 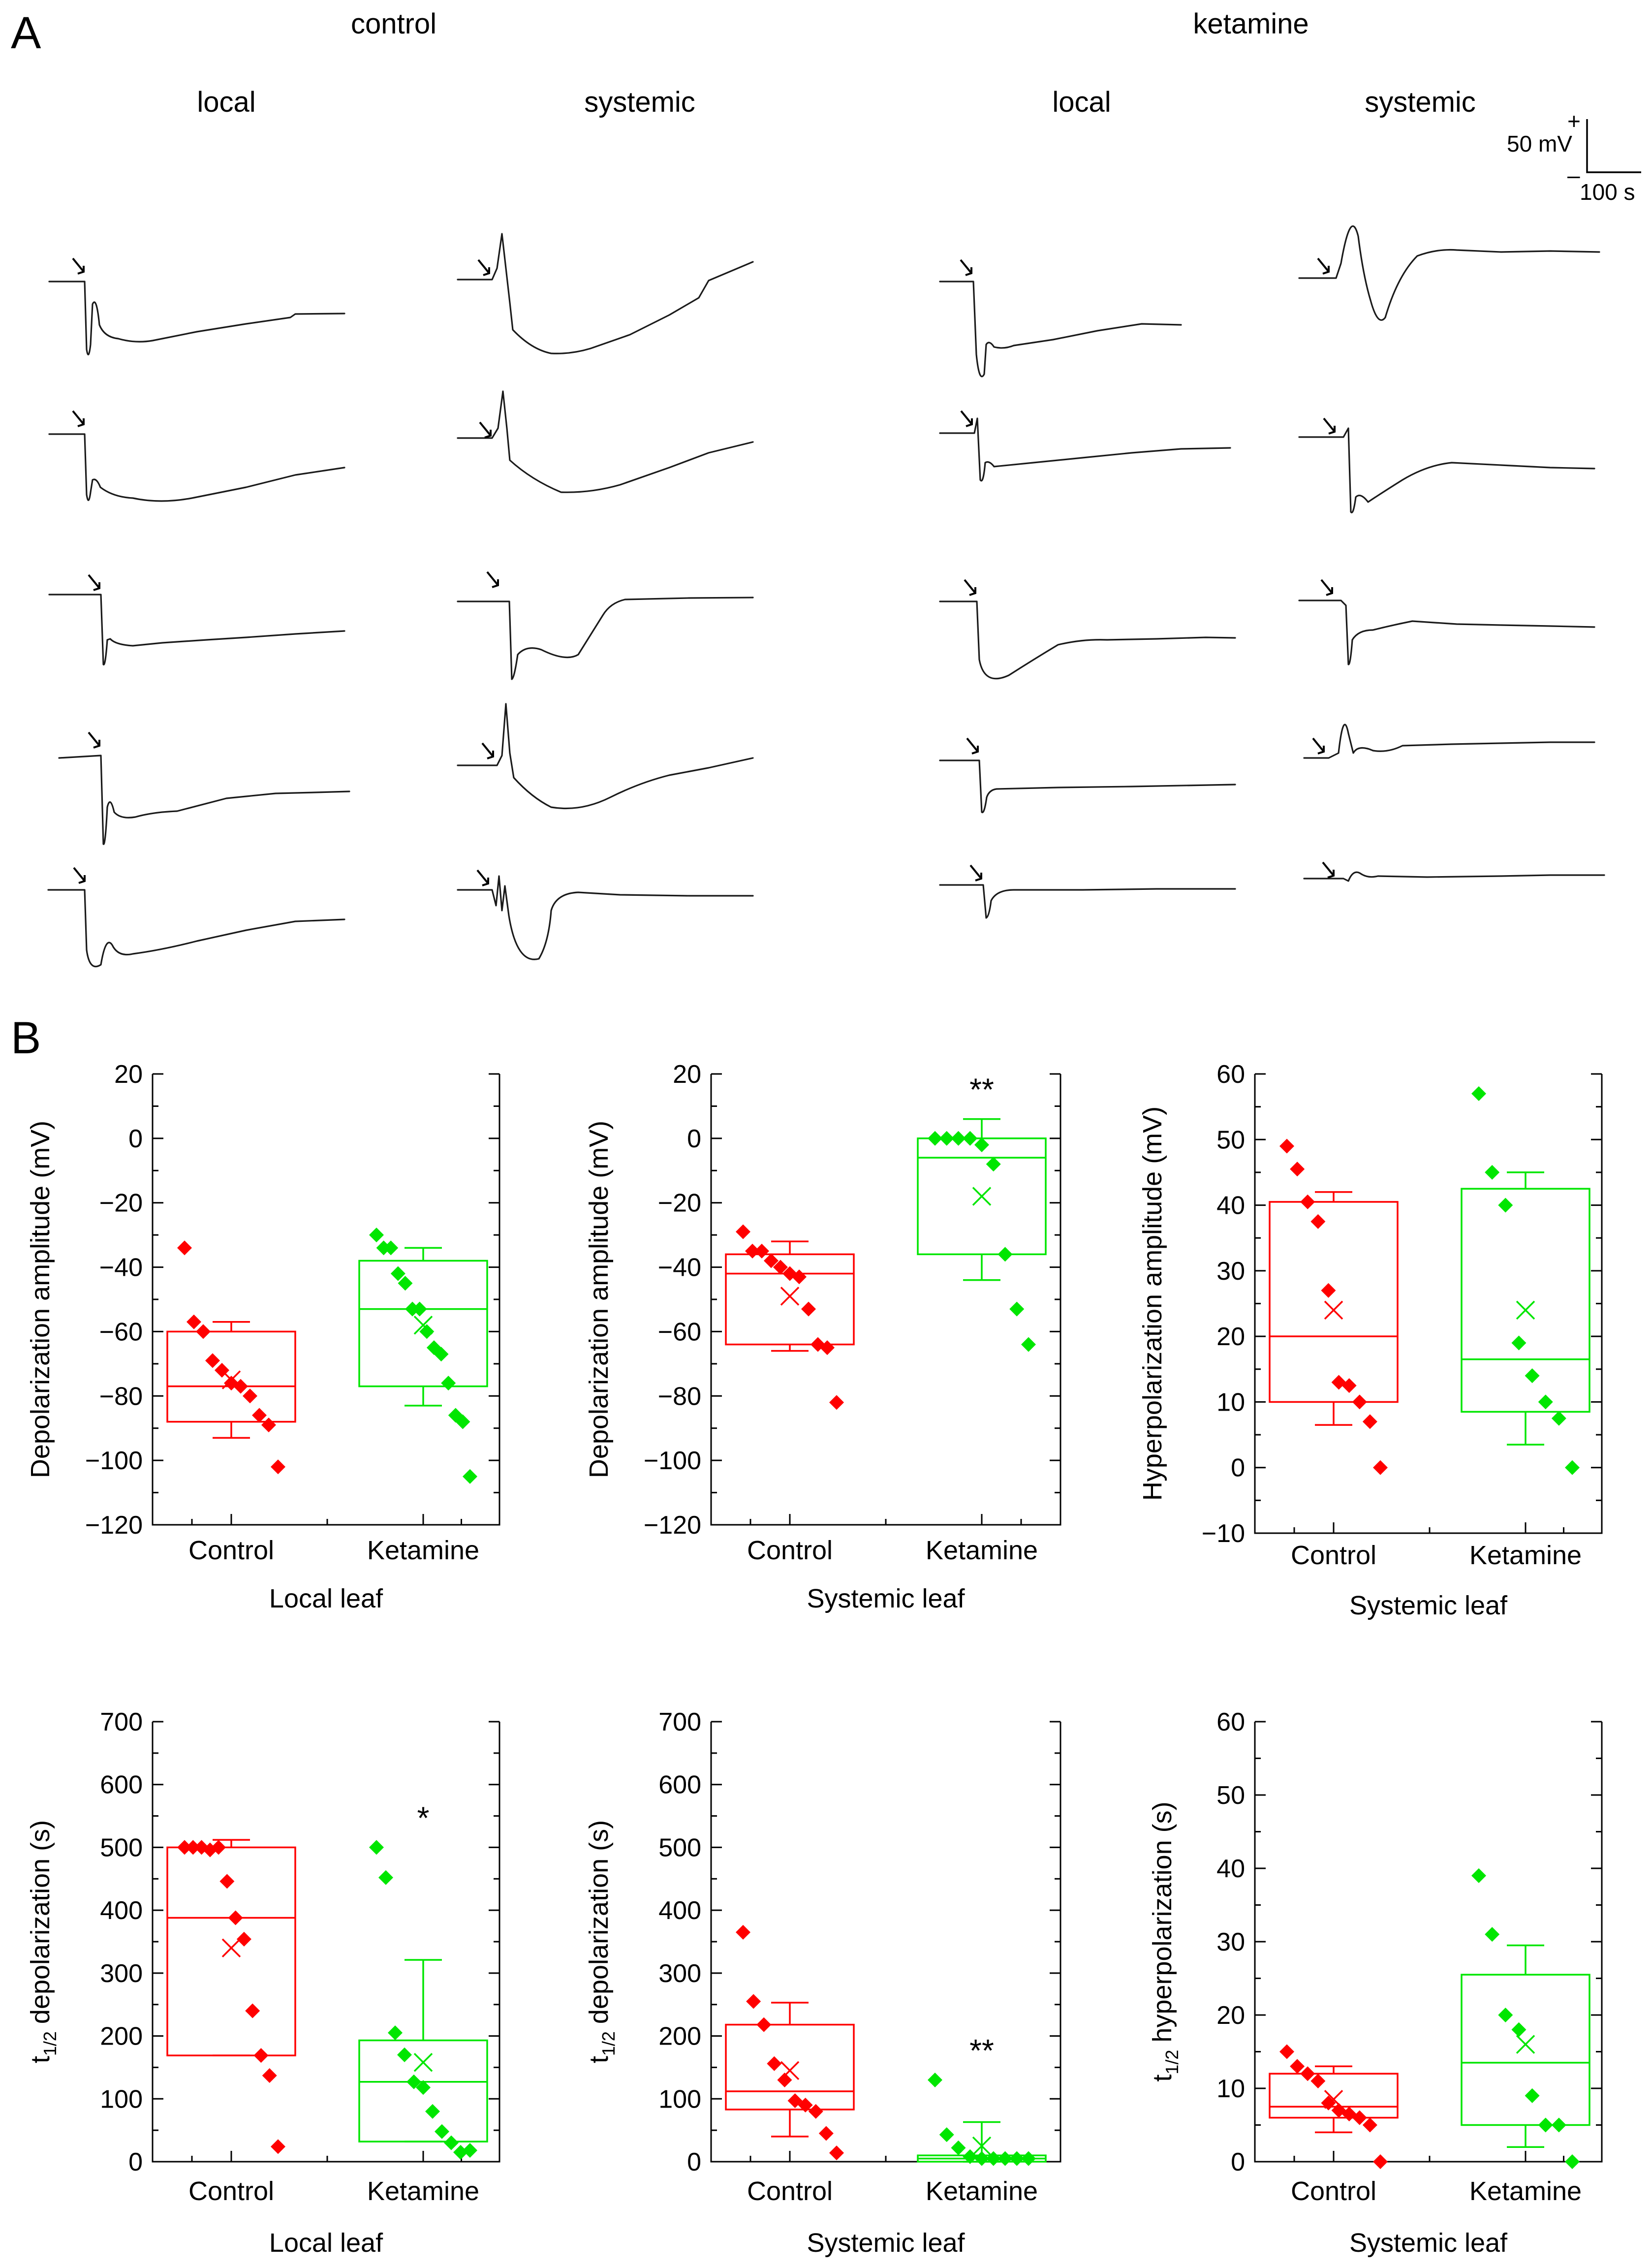 What do you see at coordinates (981, 2050) in the screenshot?
I see `significance-marker: **` at bounding box center [981, 2050].